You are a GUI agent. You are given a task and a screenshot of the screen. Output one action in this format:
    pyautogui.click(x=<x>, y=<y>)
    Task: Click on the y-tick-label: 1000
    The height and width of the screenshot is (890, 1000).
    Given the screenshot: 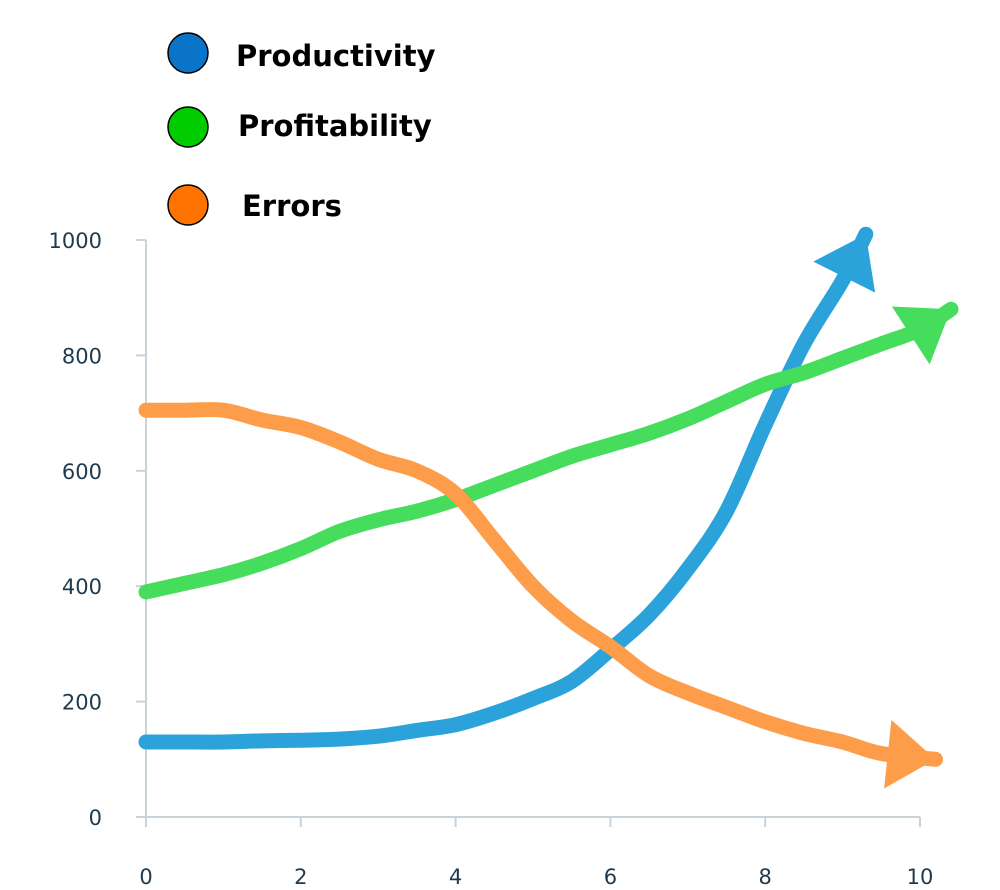 What is the action you would take?
    pyautogui.click(x=75, y=241)
    